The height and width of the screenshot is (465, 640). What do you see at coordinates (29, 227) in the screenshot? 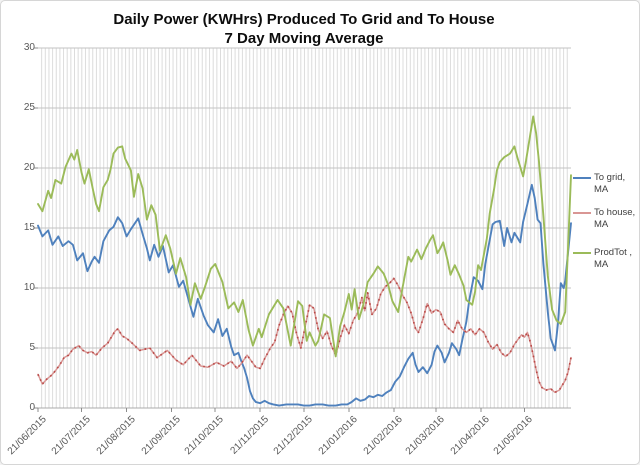
I see `y-tick-label-15: 15` at bounding box center [29, 227].